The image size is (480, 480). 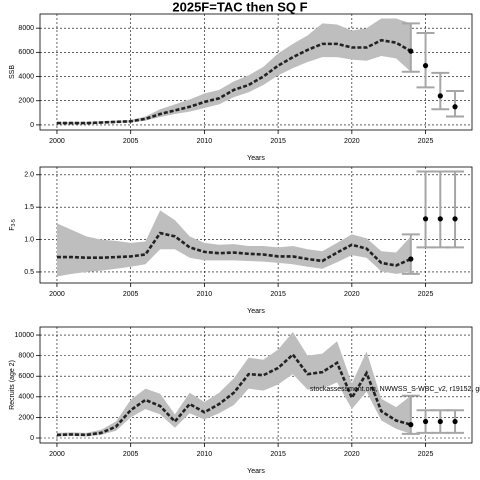 What do you see at coordinates (29, 207) in the screenshot?
I see `y-tick-label: 1.5` at bounding box center [29, 207].